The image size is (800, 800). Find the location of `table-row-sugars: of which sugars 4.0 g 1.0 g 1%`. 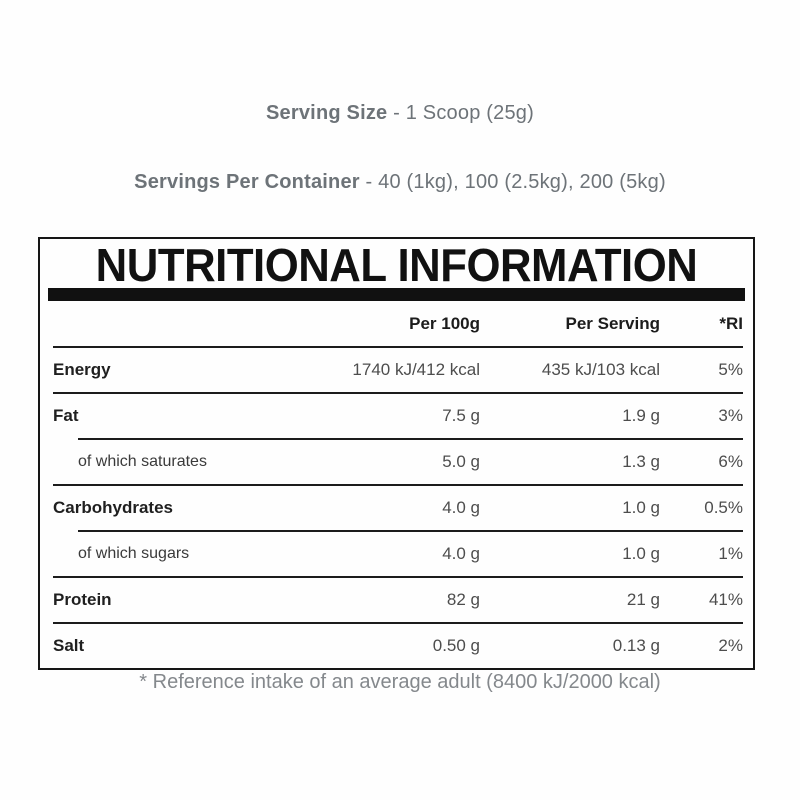

table-row-sugars: of which sugars 4.0 g 1.0 g 1% is located at coordinates (396, 554).